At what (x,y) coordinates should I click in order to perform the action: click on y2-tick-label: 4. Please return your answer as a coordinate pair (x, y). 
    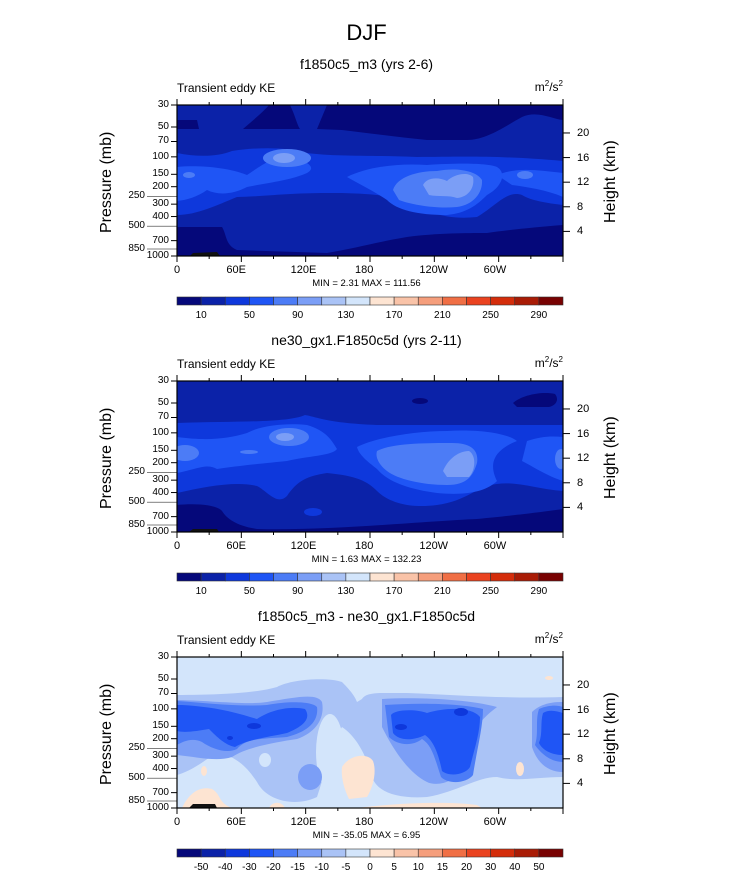
    Looking at the image, I should click on (580, 507).